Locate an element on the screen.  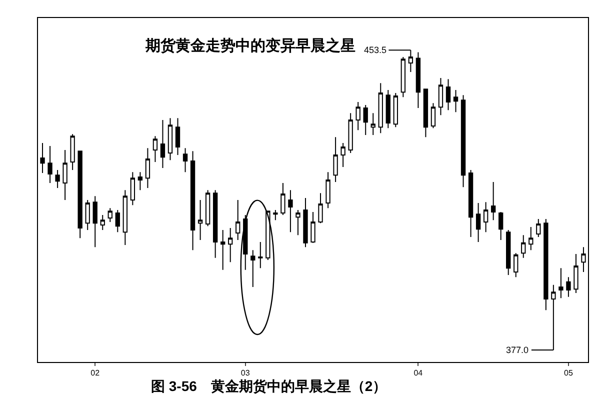
annotation: 453.5 is located at coordinates (375, 50).